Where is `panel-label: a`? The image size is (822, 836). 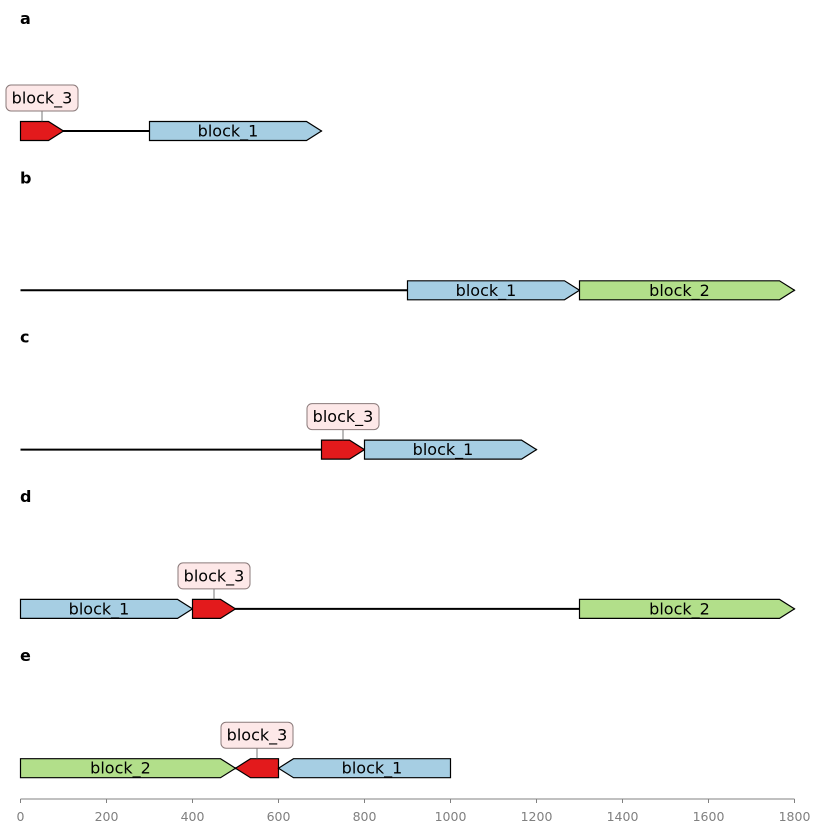 panel-label: a is located at coordinates (25, 18).